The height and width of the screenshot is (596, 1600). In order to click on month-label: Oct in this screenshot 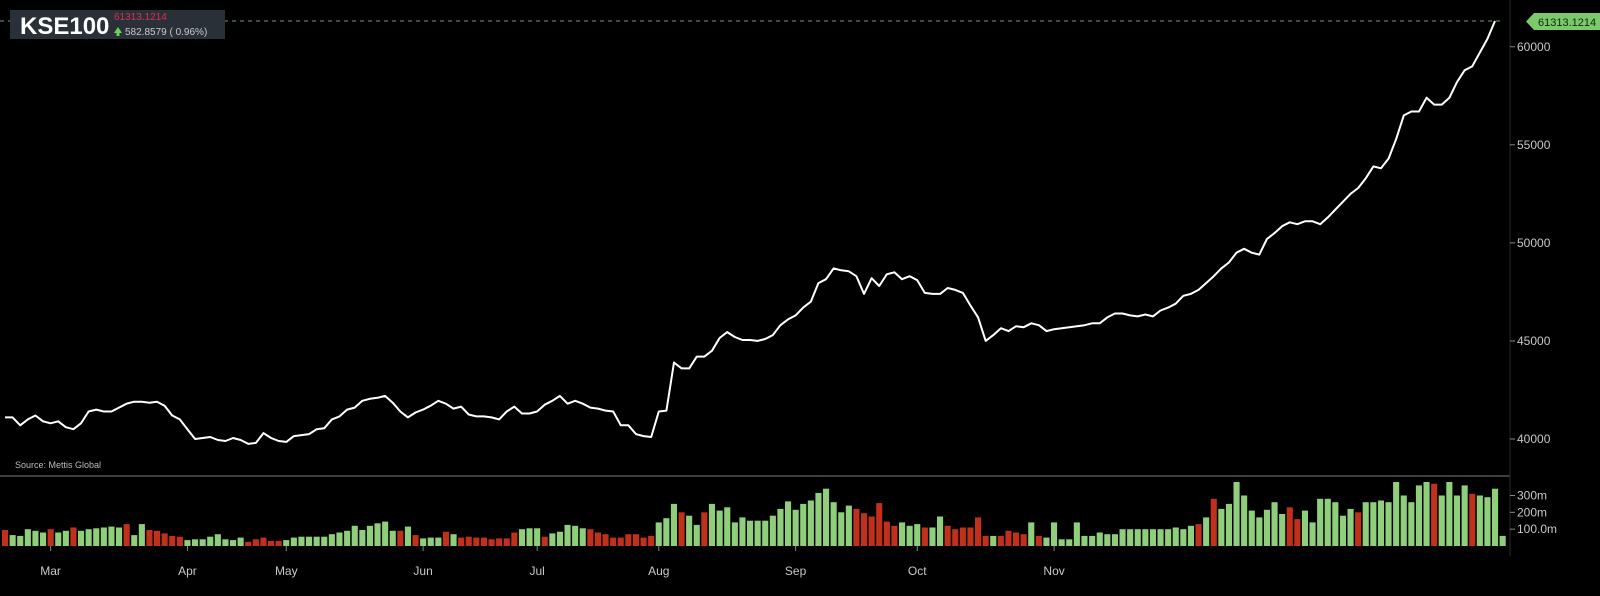, I will do `click(917, 571)`.